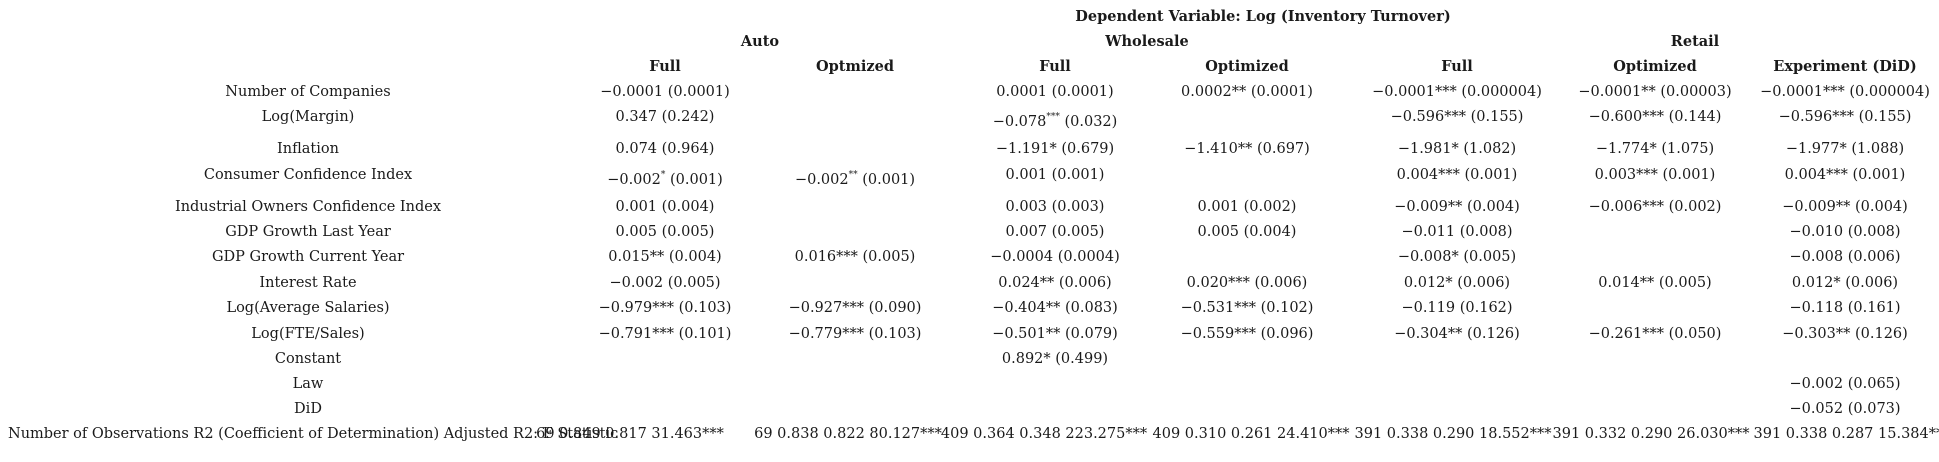 The height and width of the screenshot is (462, 1939). What do you see at coordinates (1845, 409) in the screenshot?
I see `table-cell: −0.052 (0.073)` at bounding box center [1845, 409].